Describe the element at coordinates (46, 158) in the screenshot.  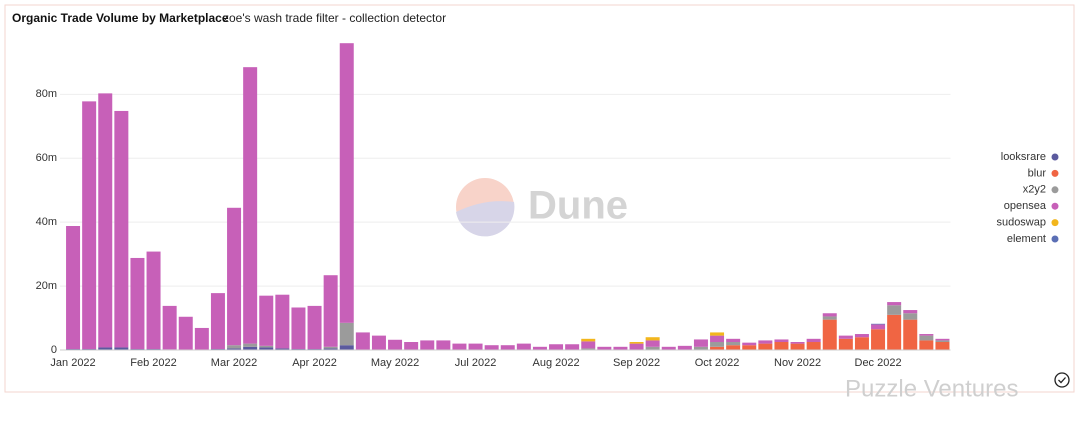
I see `y-tick-label: 60m` at that location.